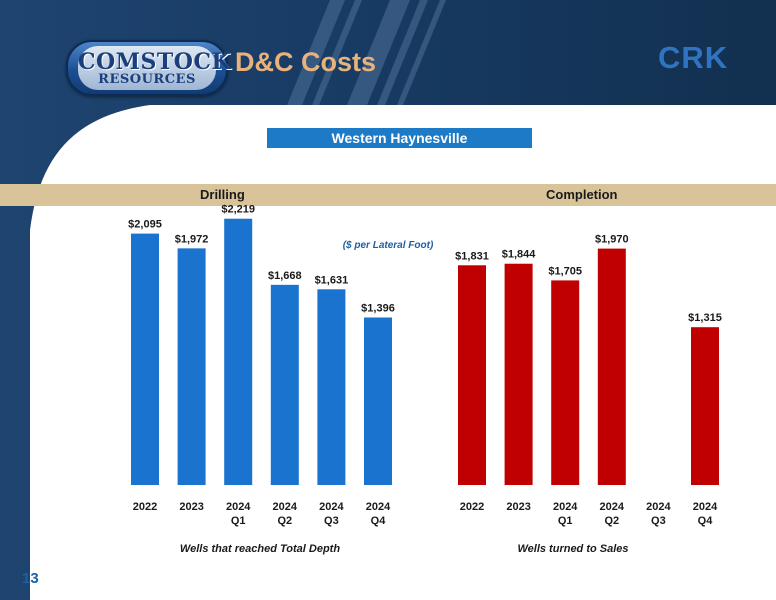 This screenshot has width=776, height=600. I want to click on logo-wordmark-top: COMSTOCK, so click(155, 62).